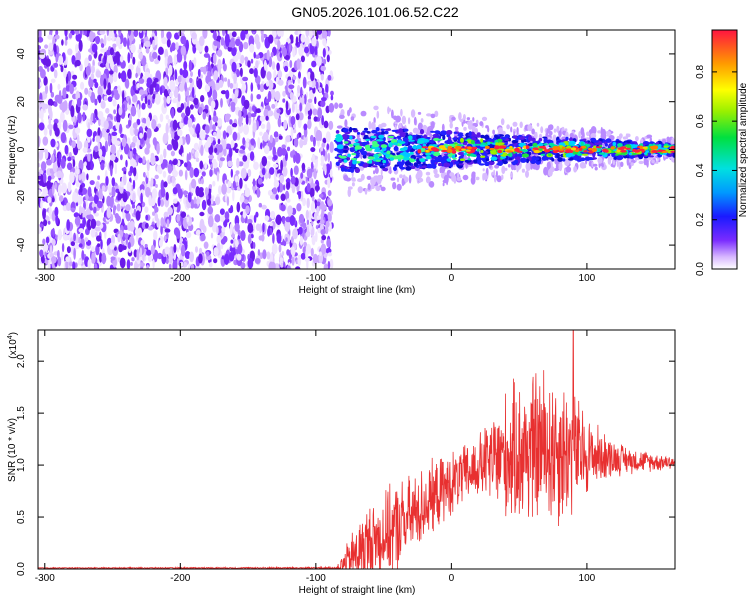 The width and height of the screenshot is (750, 600). Describe the element at coordinates (21, 569) in the screenshot. I see `snr-y-tick-label: 0.0` at that location.